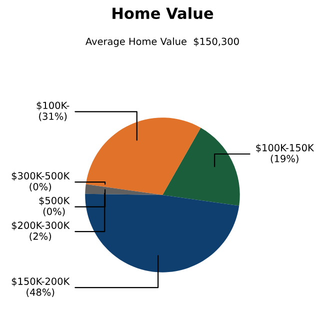  I want to click on slice-label: $150K-200K, so click(41, 281).